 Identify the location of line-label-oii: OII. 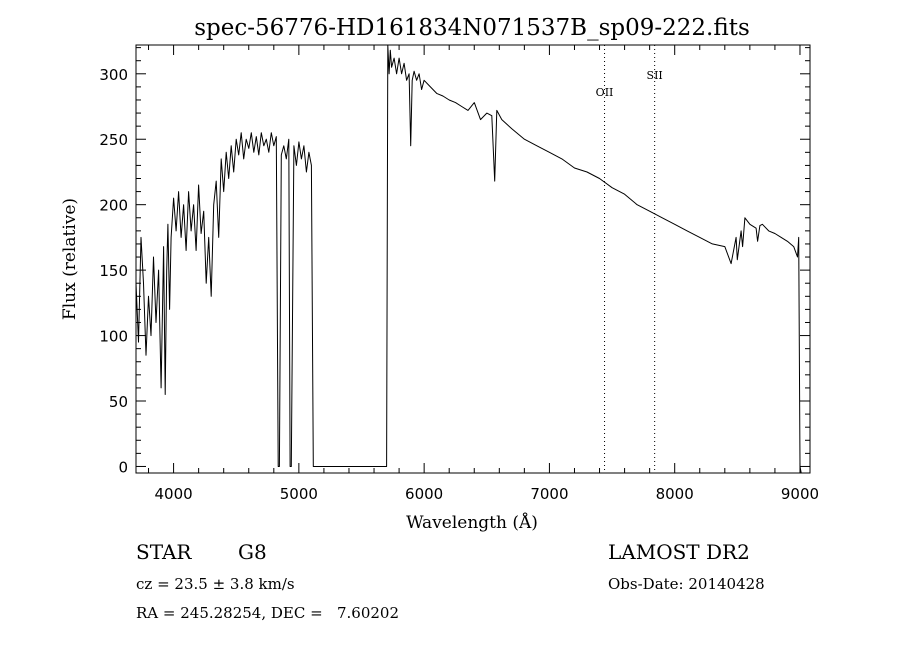
(605, 92).